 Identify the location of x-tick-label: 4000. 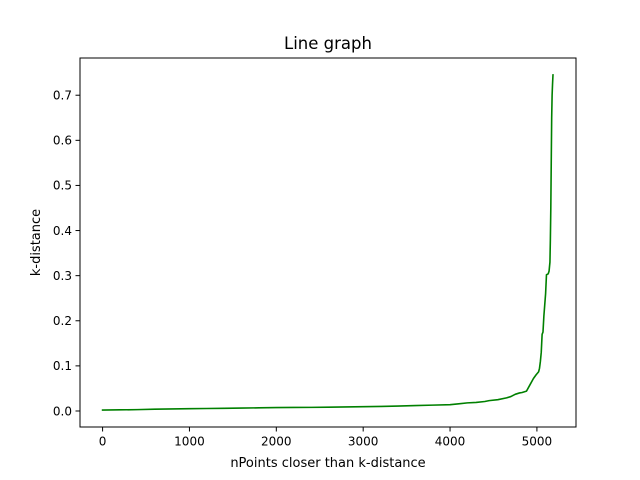
(450, 442).